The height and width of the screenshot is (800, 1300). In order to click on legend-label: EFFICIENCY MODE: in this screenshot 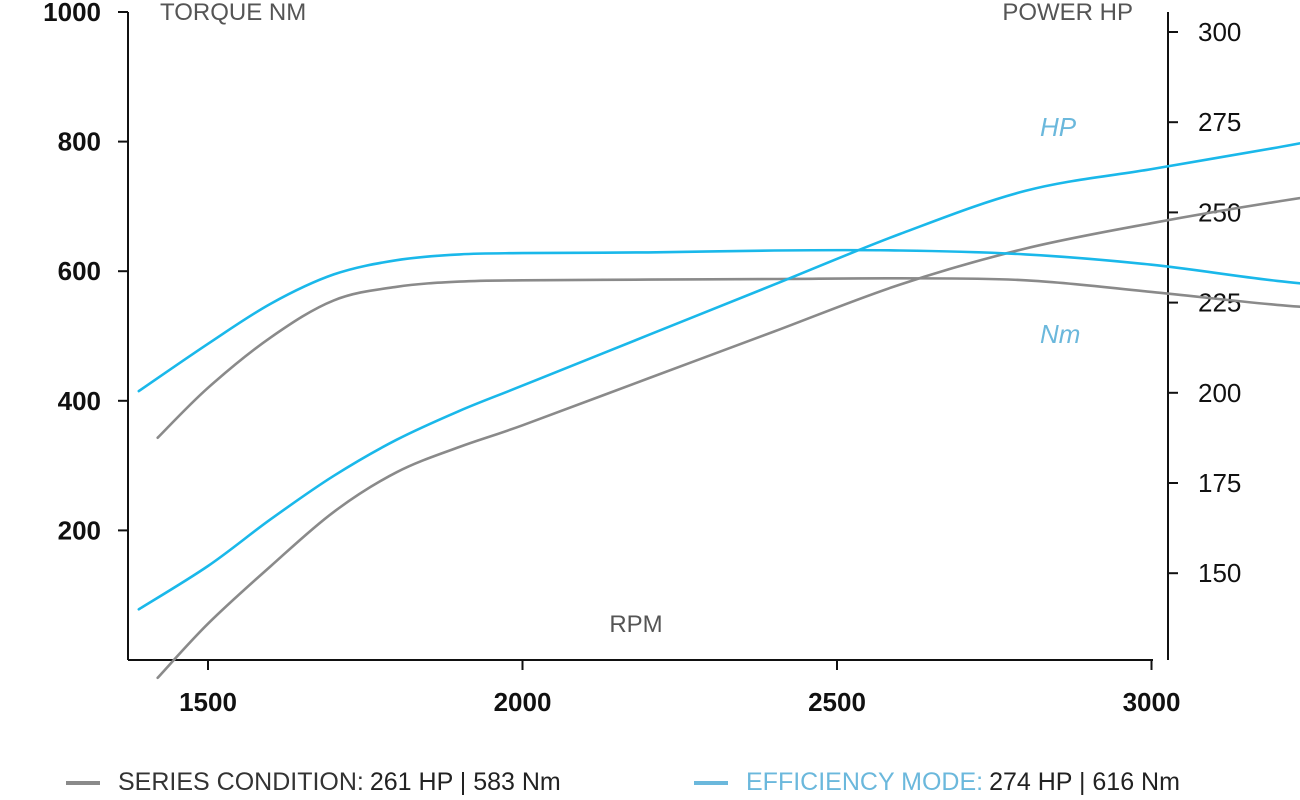, I will do `click(865, 782)`.